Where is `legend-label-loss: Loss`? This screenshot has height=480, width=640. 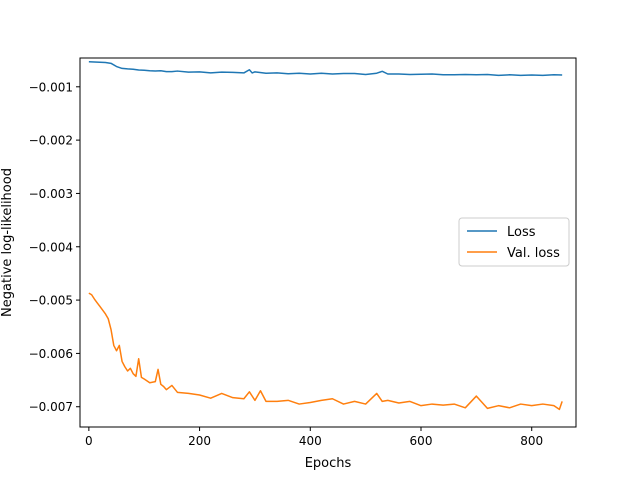
legend-label-loss: Loss is located at coordinates (521, 232).